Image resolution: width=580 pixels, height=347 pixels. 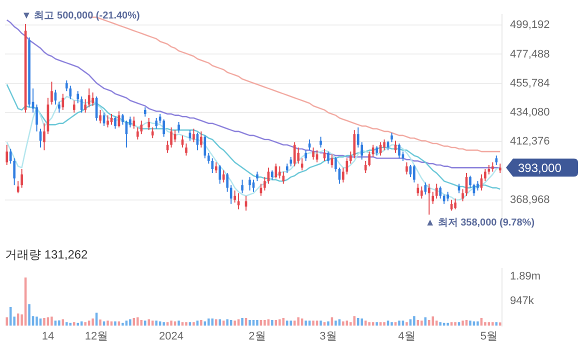 I want to click on x-tick-label: 2024, so click(x=171, y=336).